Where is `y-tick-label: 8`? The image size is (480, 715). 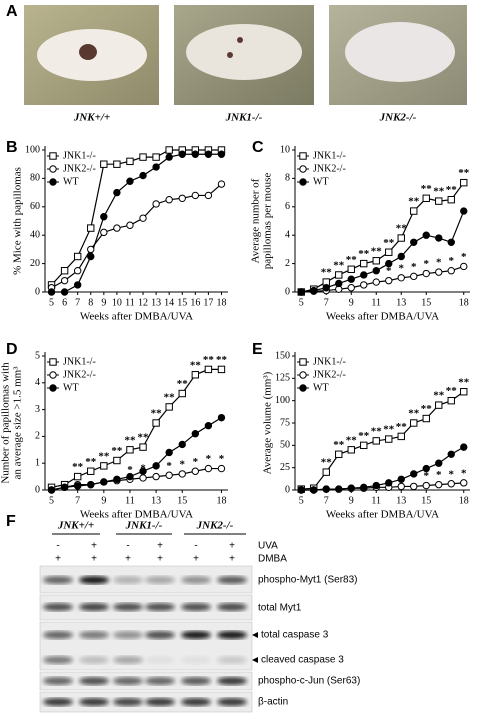 y-tick-label: 8 is located at coordinates (287, 178).